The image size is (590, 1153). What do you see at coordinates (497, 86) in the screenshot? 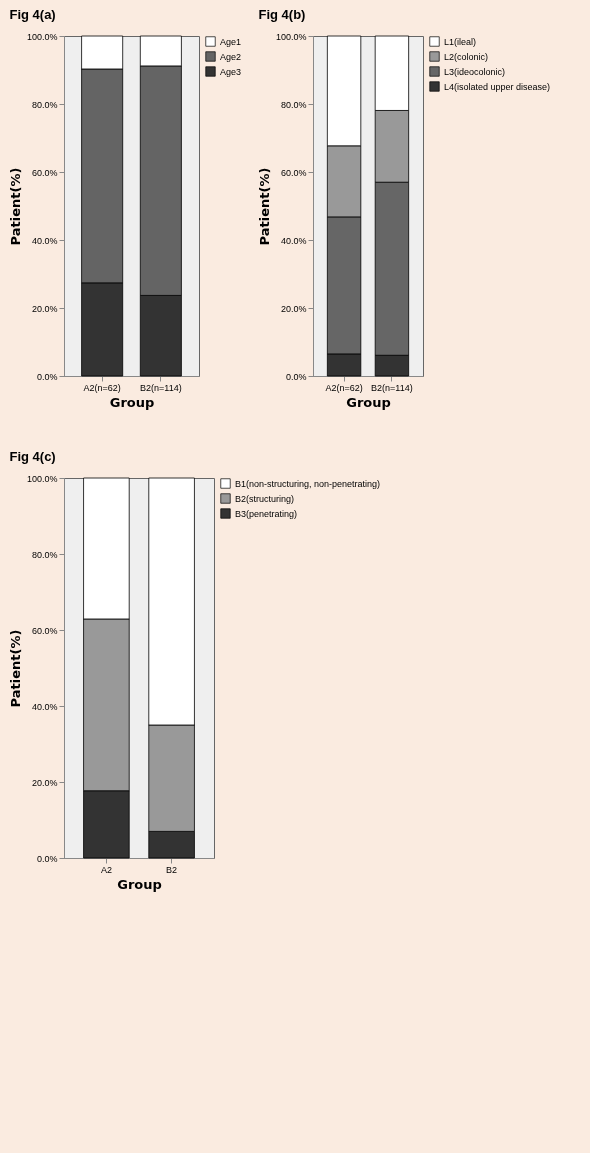
I see `legend-label: L4(isolated upper disease)` at bounding box center [497, 86].